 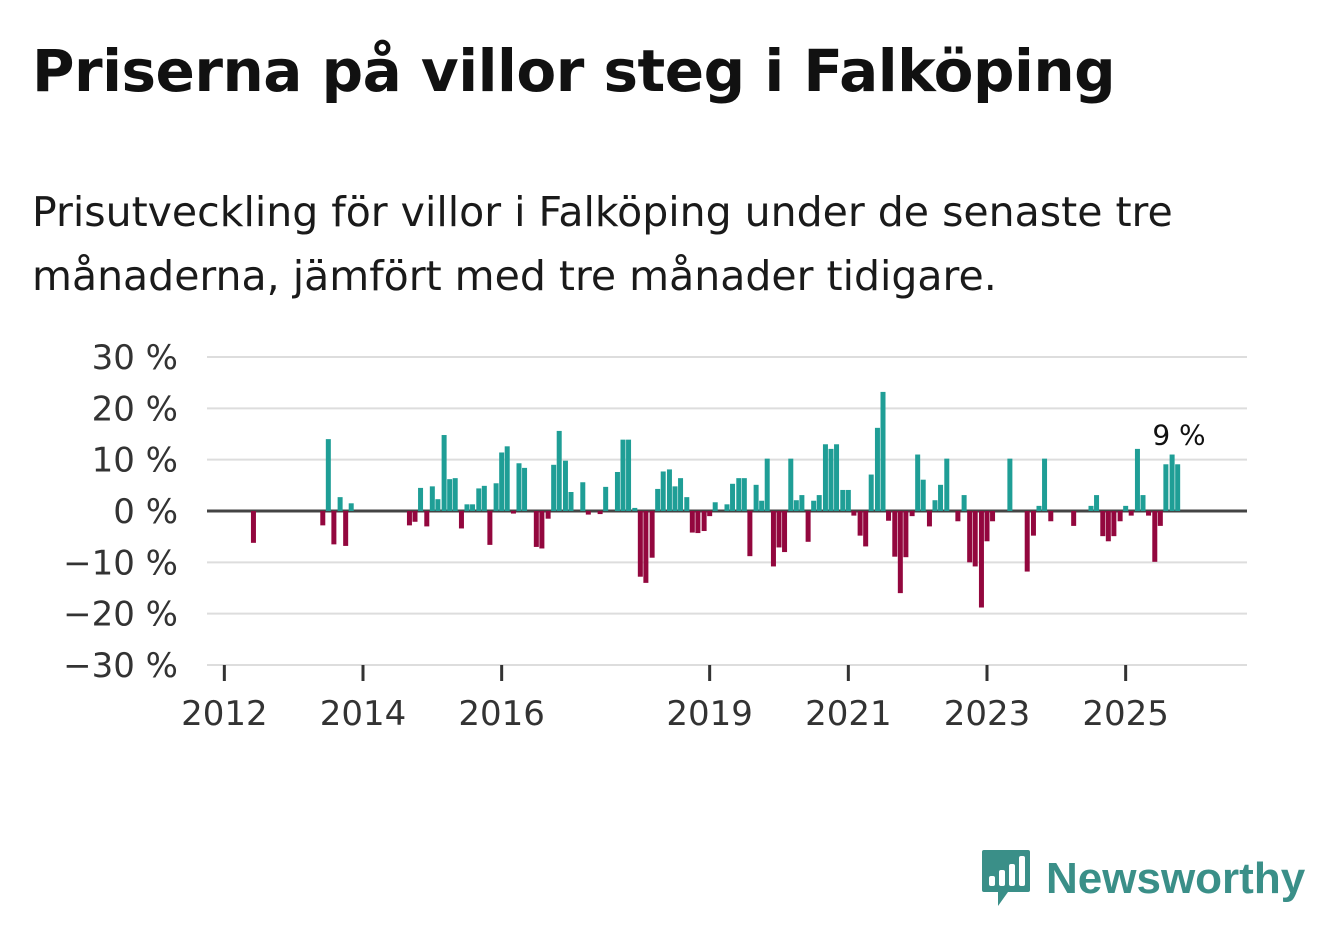 What do you see at coordinates (987, 714) in the screenshot?
I see `x-tick-label: 2023` at bounding box center [987, 714].